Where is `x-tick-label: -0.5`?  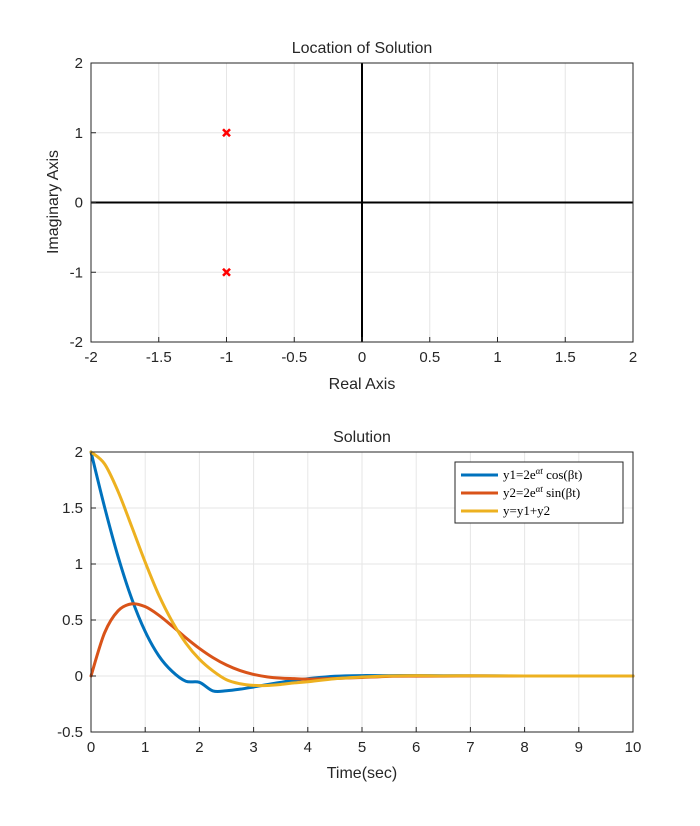 x-tick-label: -0.5 is located at coordinates (294, 357).